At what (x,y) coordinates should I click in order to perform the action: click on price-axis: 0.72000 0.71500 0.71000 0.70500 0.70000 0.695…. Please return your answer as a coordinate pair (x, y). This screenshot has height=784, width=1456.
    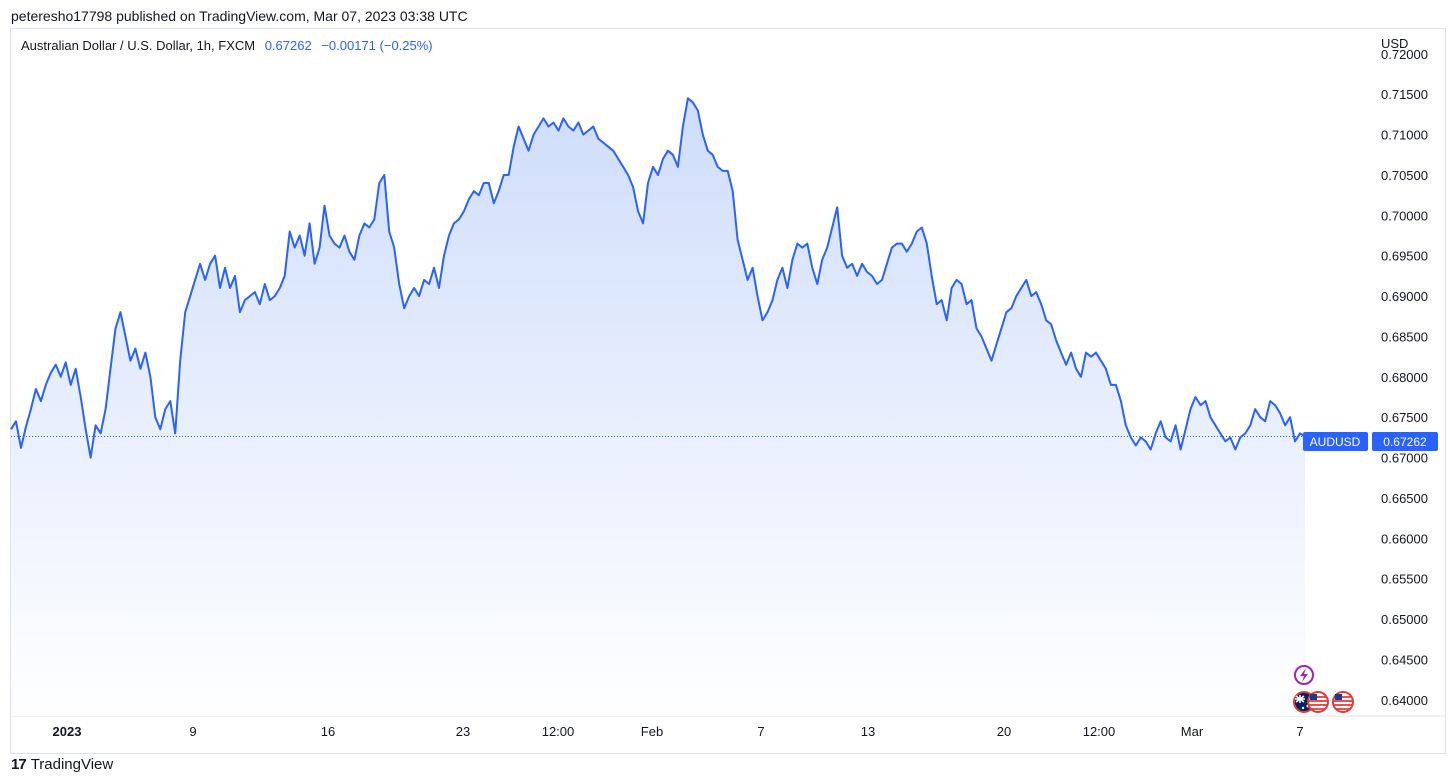
    Looking at the image, I should click on (1404, 377).